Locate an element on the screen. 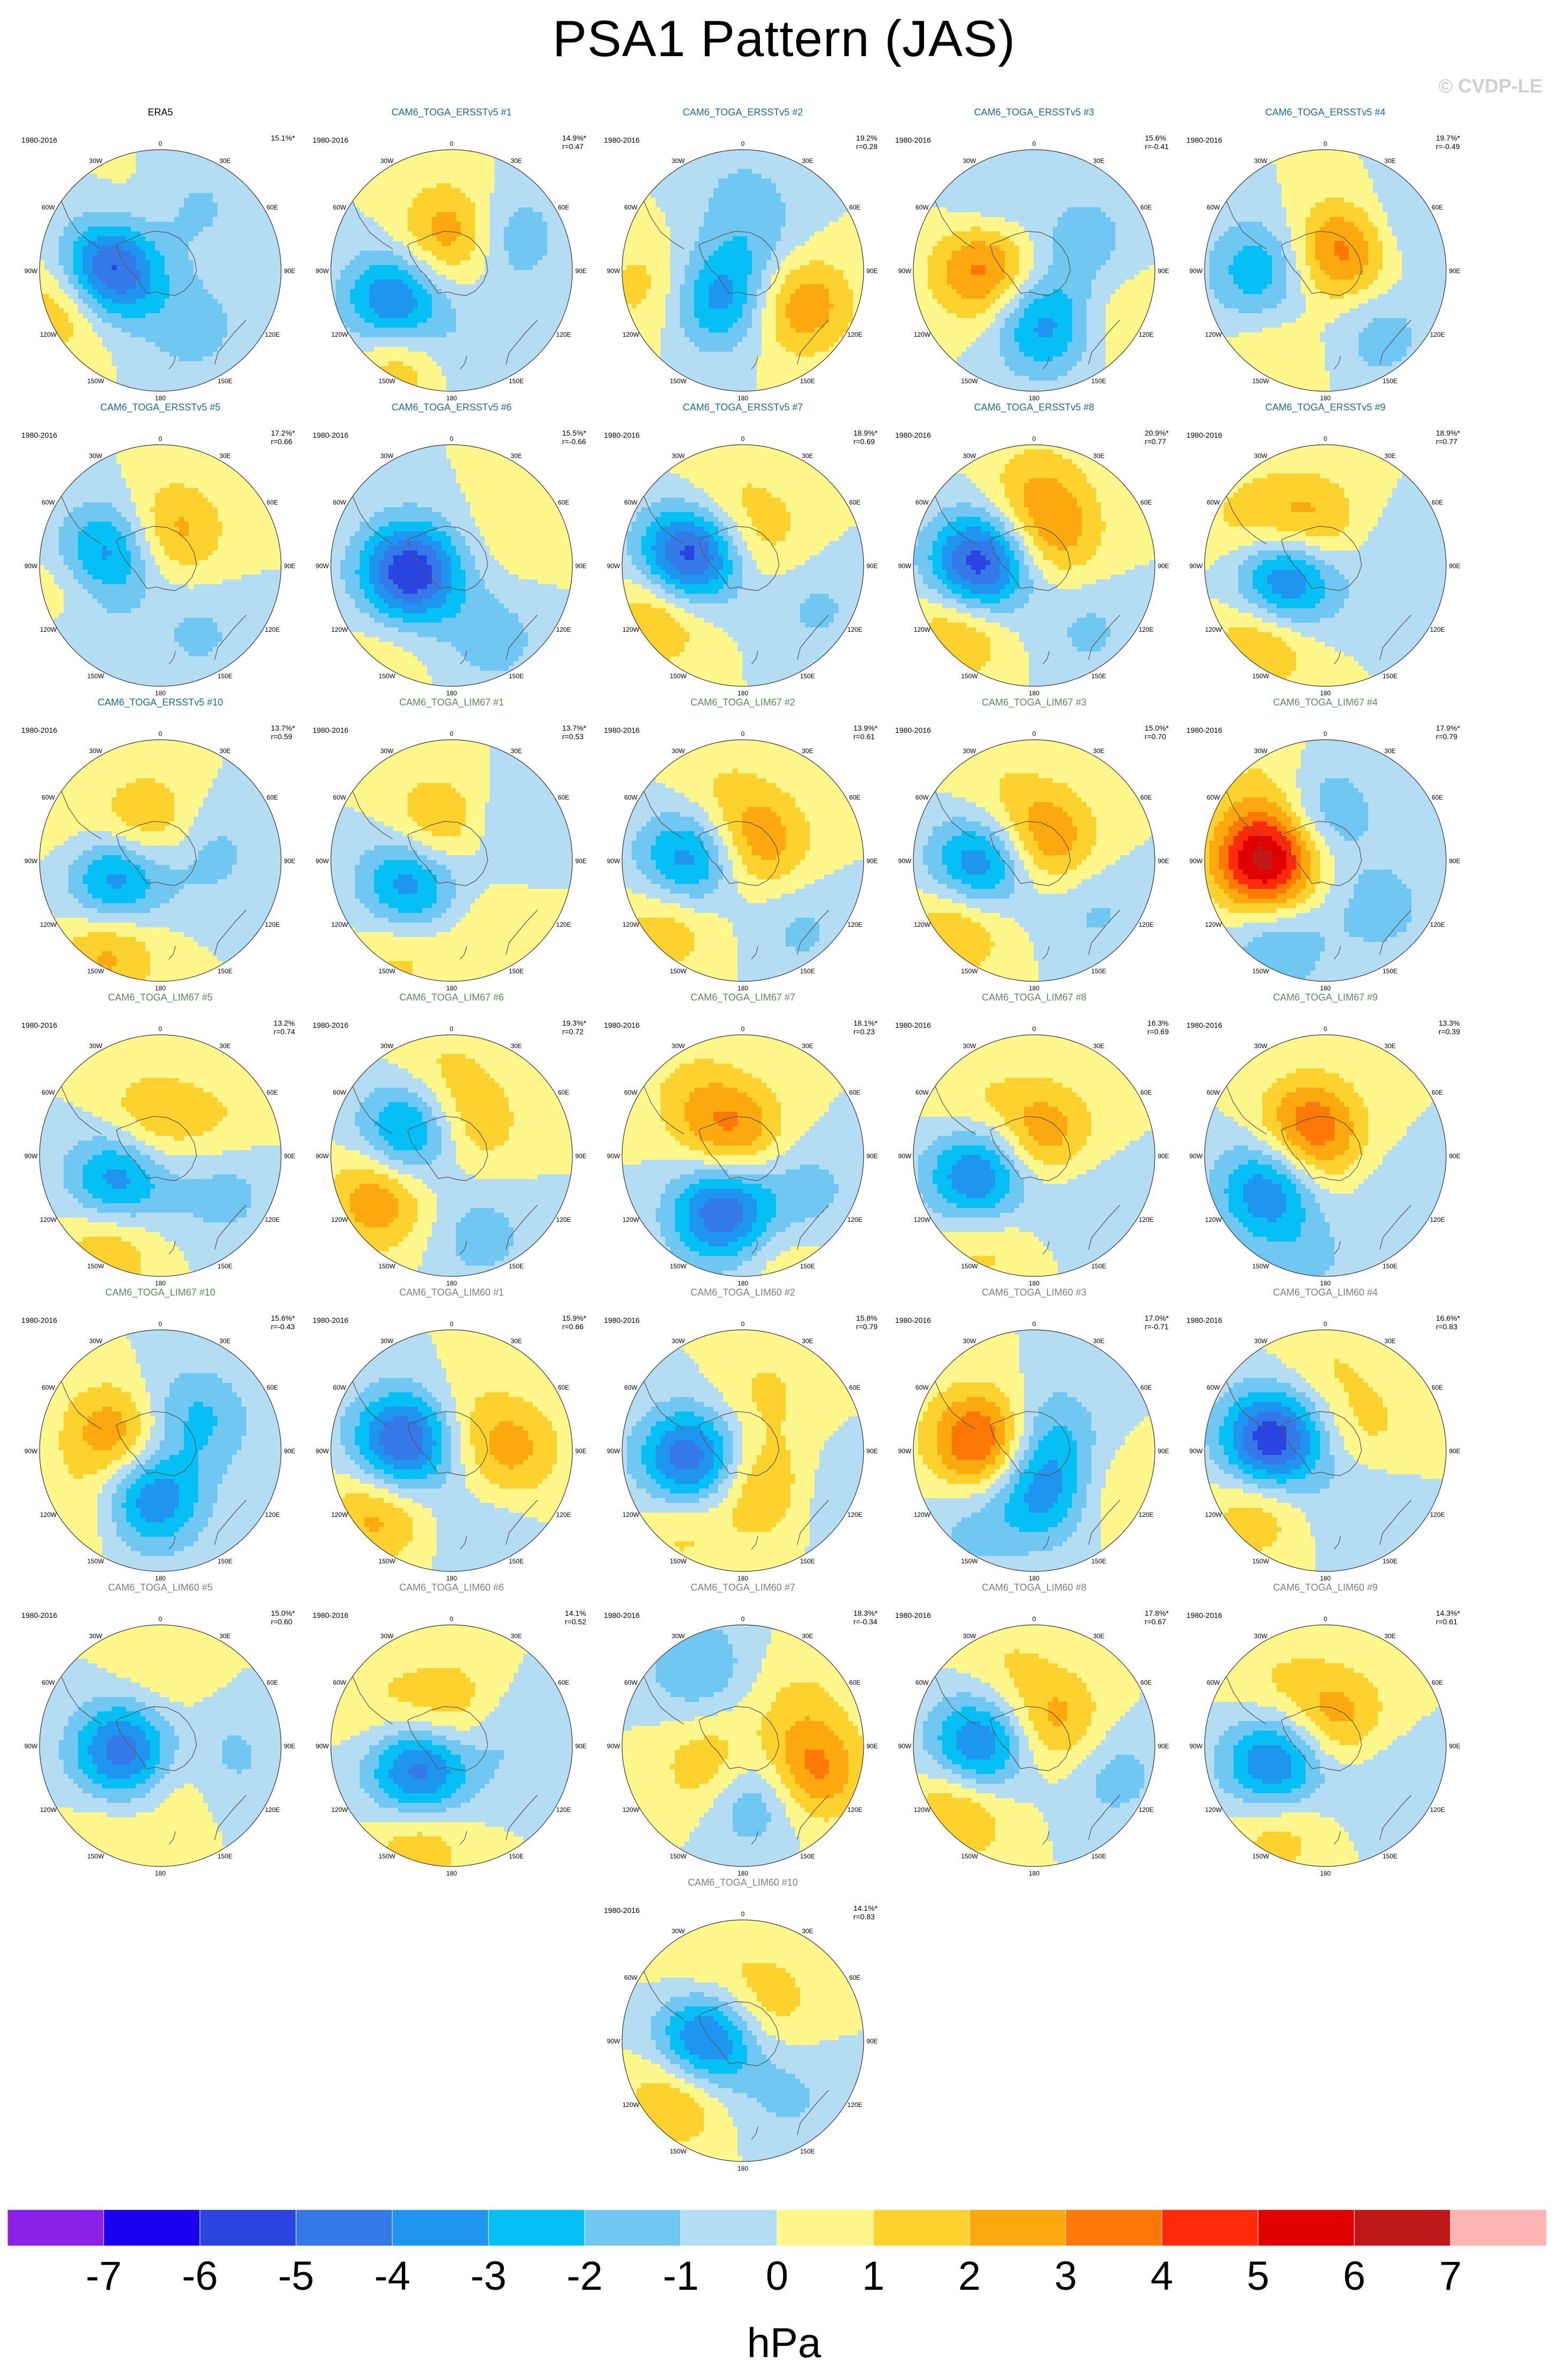  panel-title: CAM6_TOGA_LIM67 #8 is located at coordinates (1034, 997).